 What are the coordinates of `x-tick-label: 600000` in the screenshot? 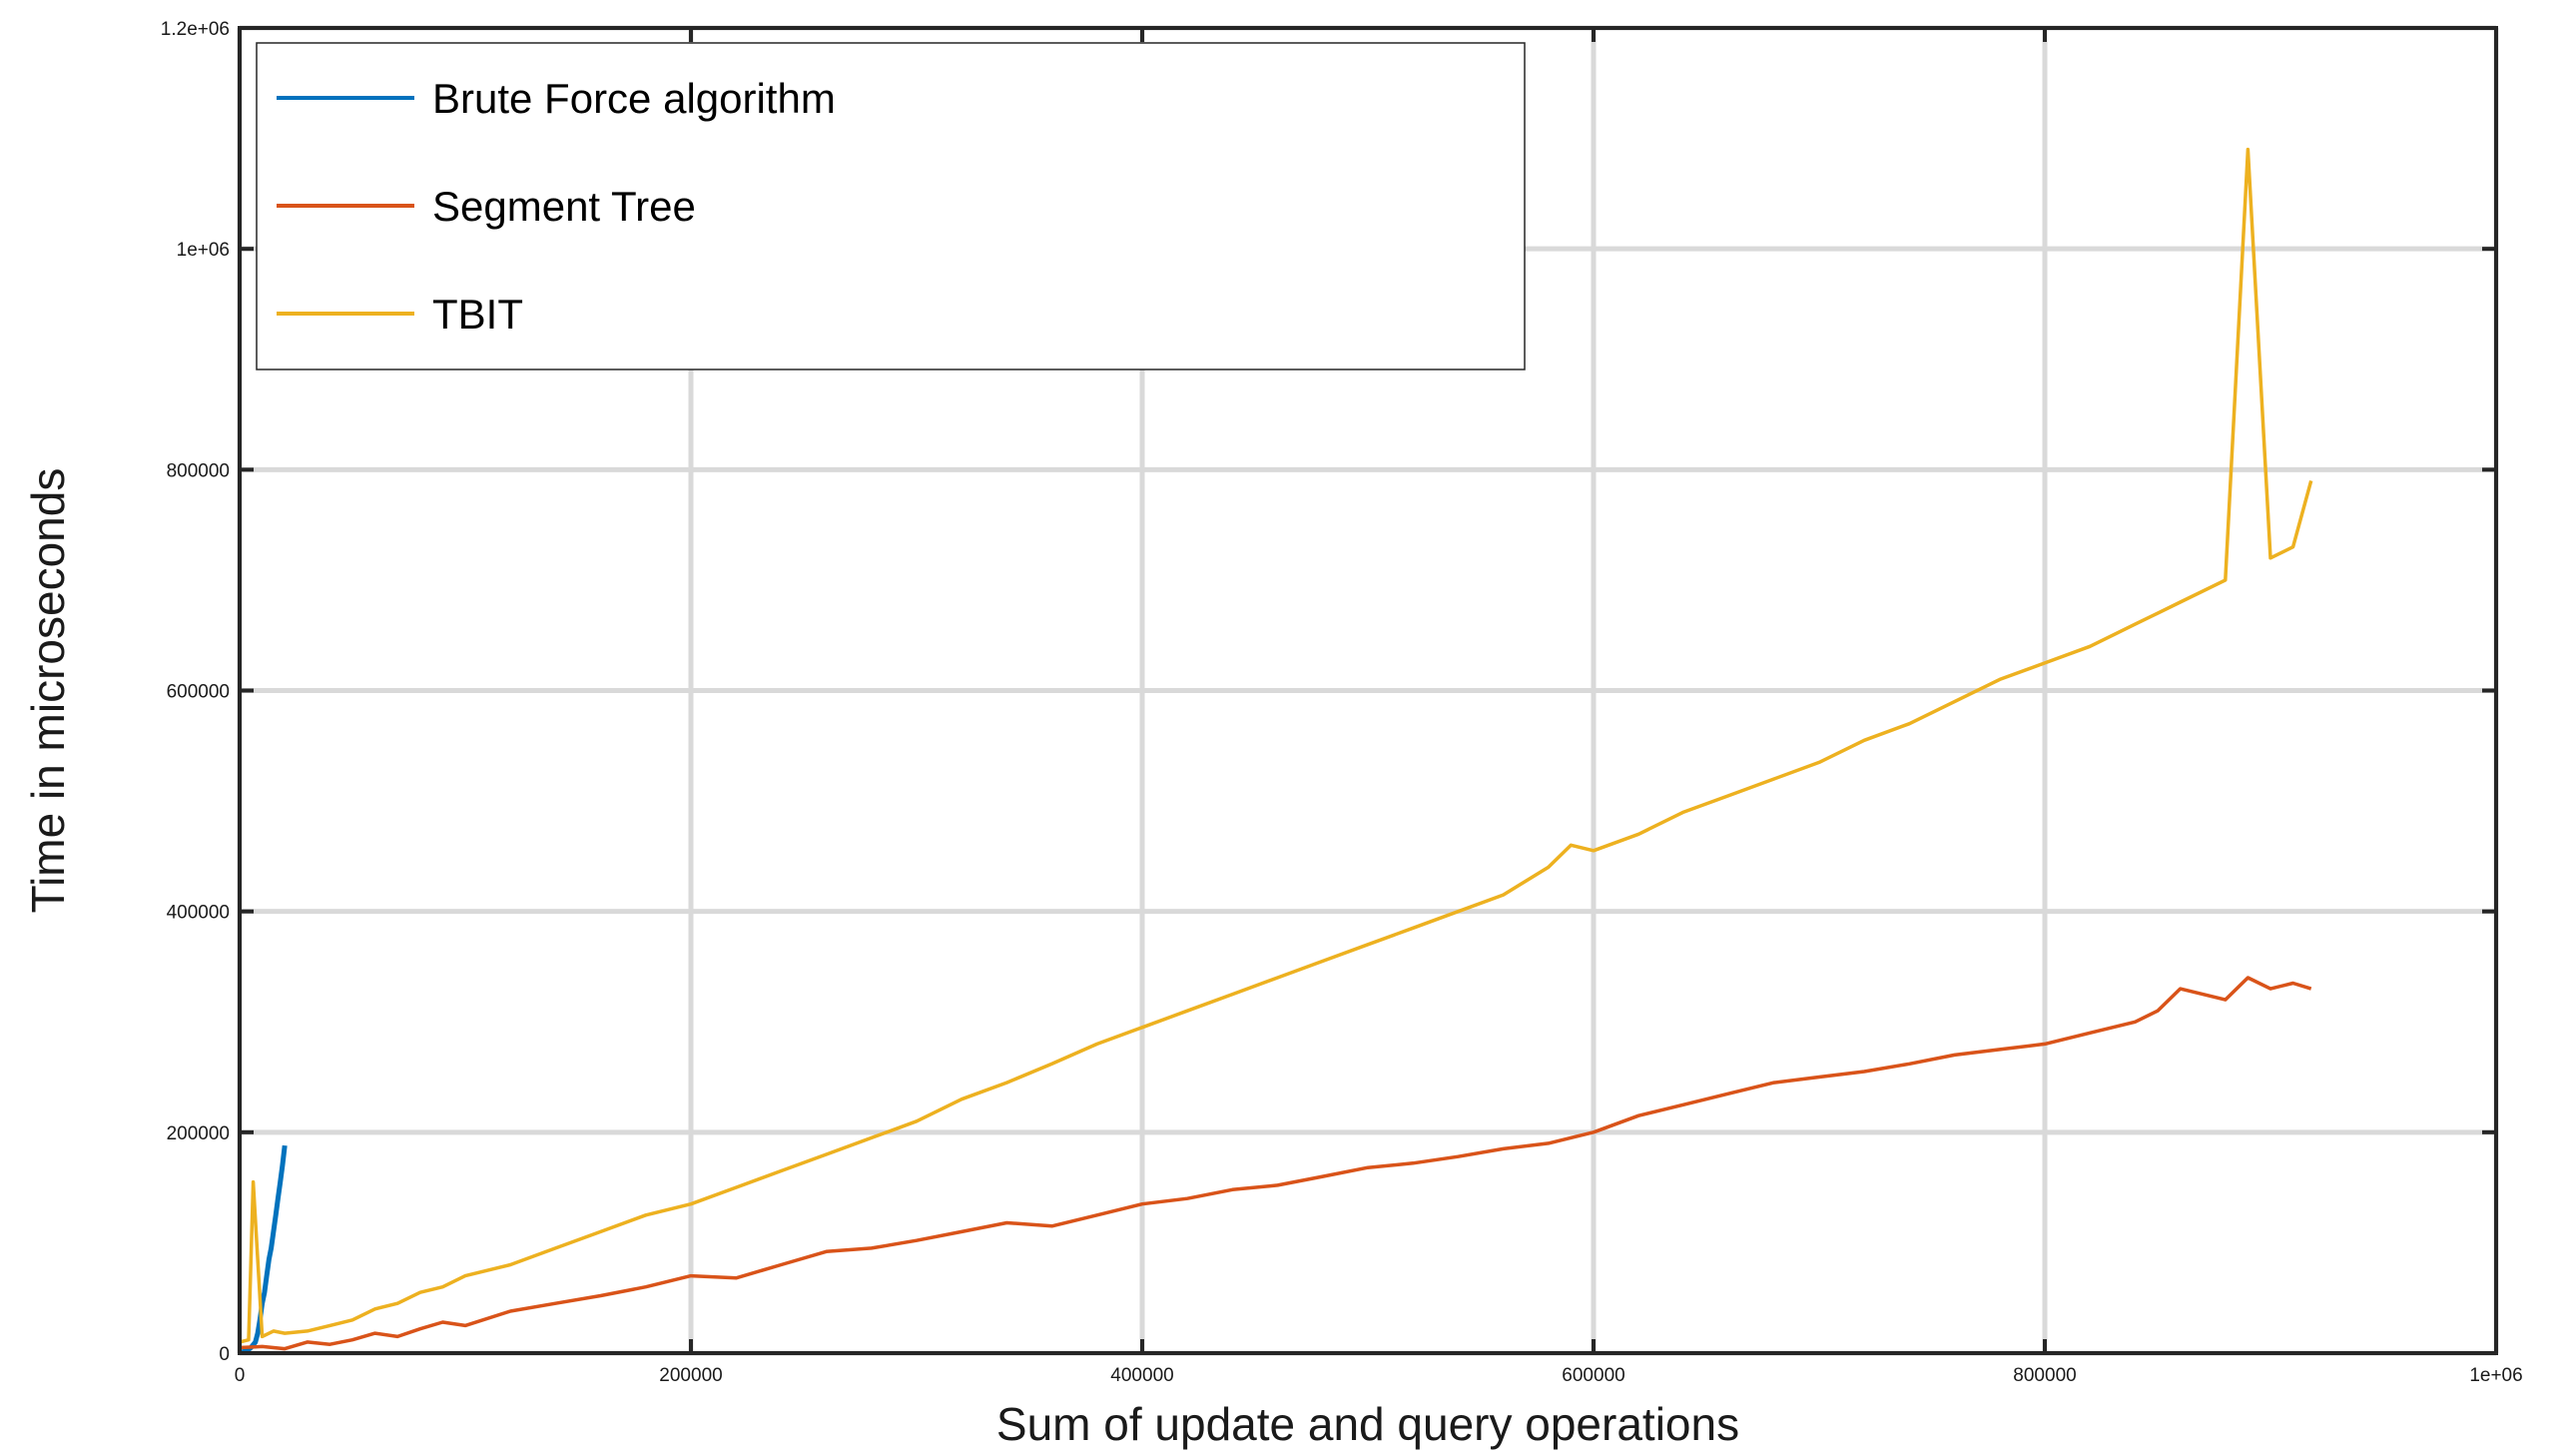 It's located at (1593, 1375).